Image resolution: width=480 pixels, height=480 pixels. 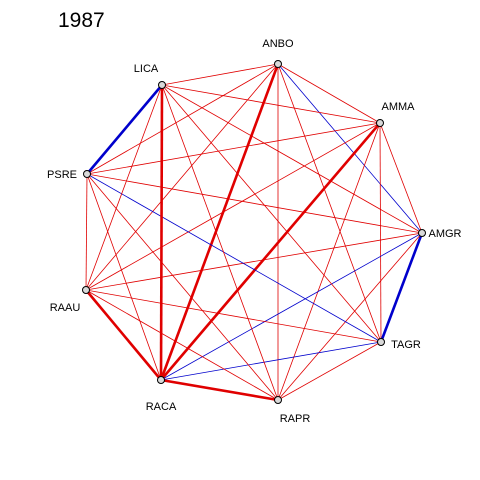 I want to click on node-label-anbo: ANBO, so click(x=278, y=44).